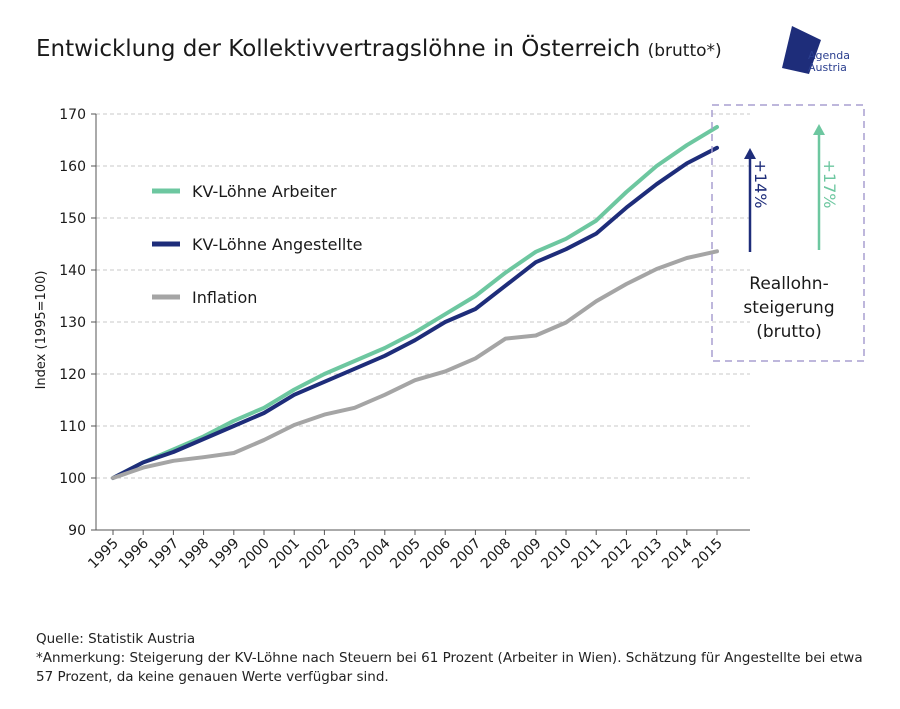 This screenshot has height=709, width=900. I want to click on reallohn-box, so click(788, 233).